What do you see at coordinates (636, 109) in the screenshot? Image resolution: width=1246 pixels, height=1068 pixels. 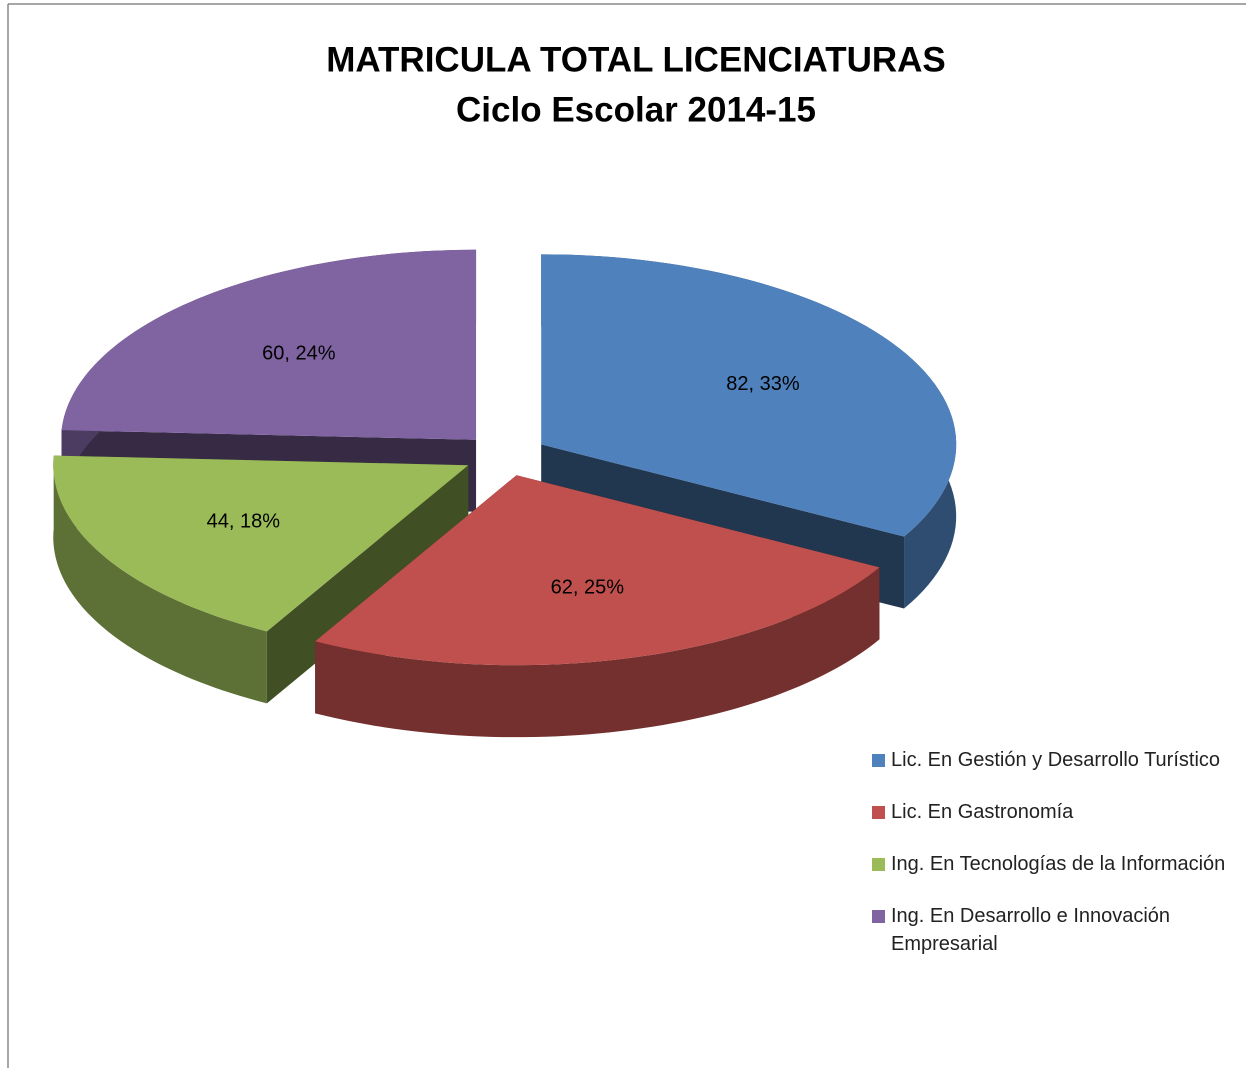 I see `chart-subtitle: Ciclo Escolar 2014-15` at bounding box center [636, 109].